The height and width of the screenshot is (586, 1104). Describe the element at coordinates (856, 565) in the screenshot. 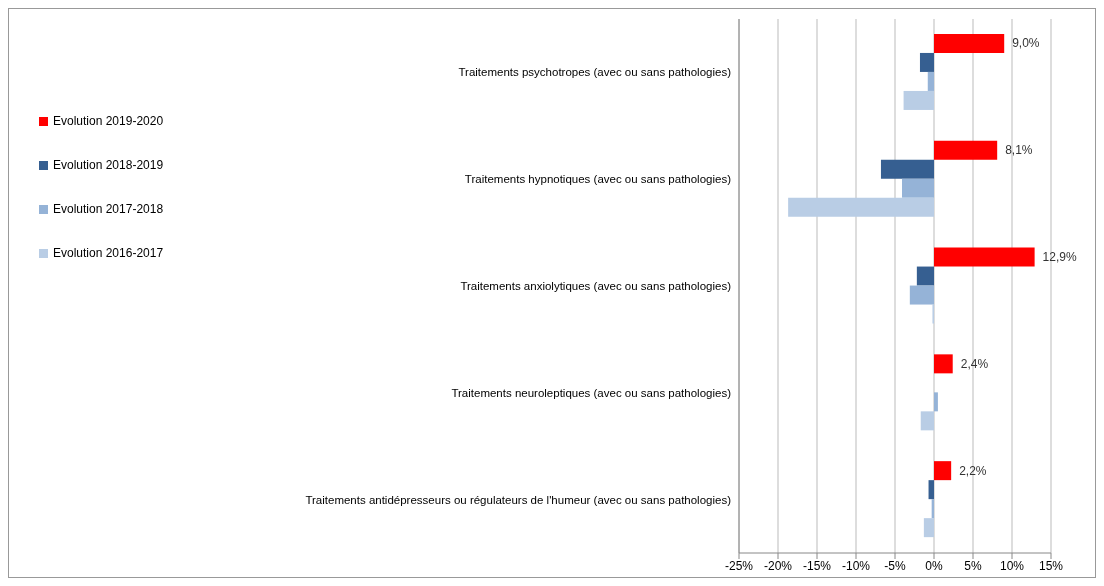

I see `x-tick-label: -10%` at that location.